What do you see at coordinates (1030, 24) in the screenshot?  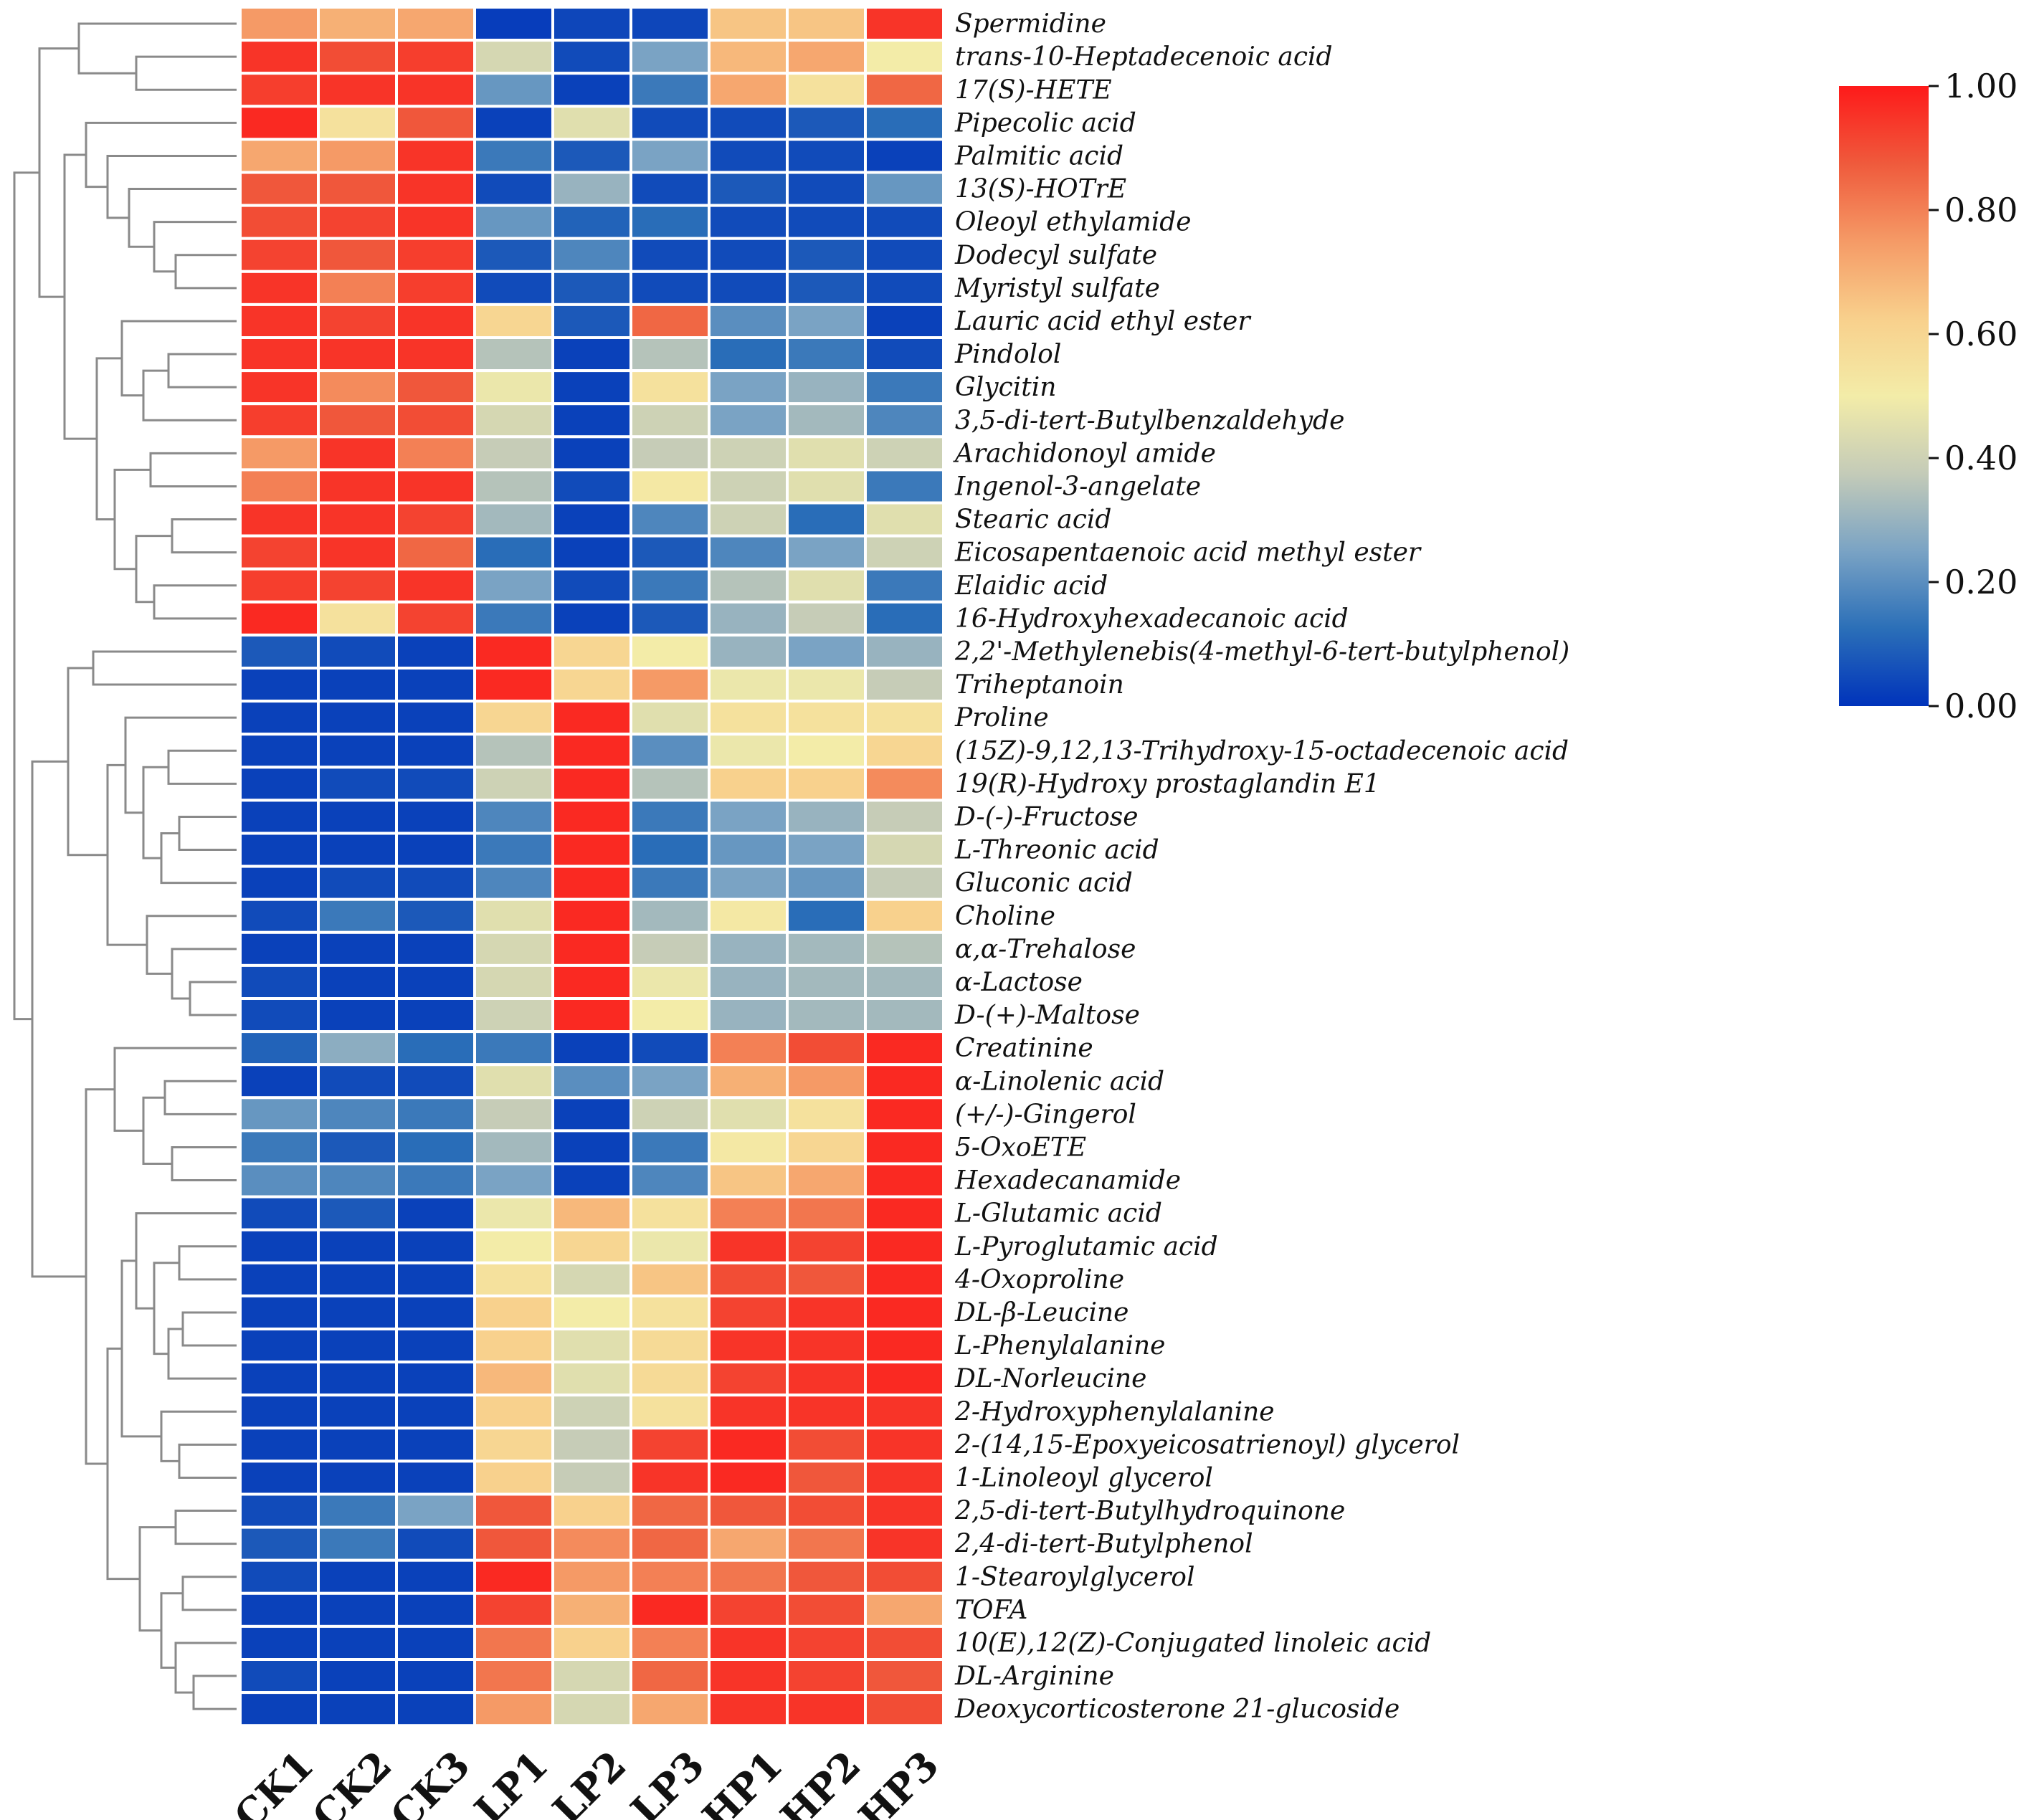 I see `row-label: Spermidine` at bounding box center [1030, 24].